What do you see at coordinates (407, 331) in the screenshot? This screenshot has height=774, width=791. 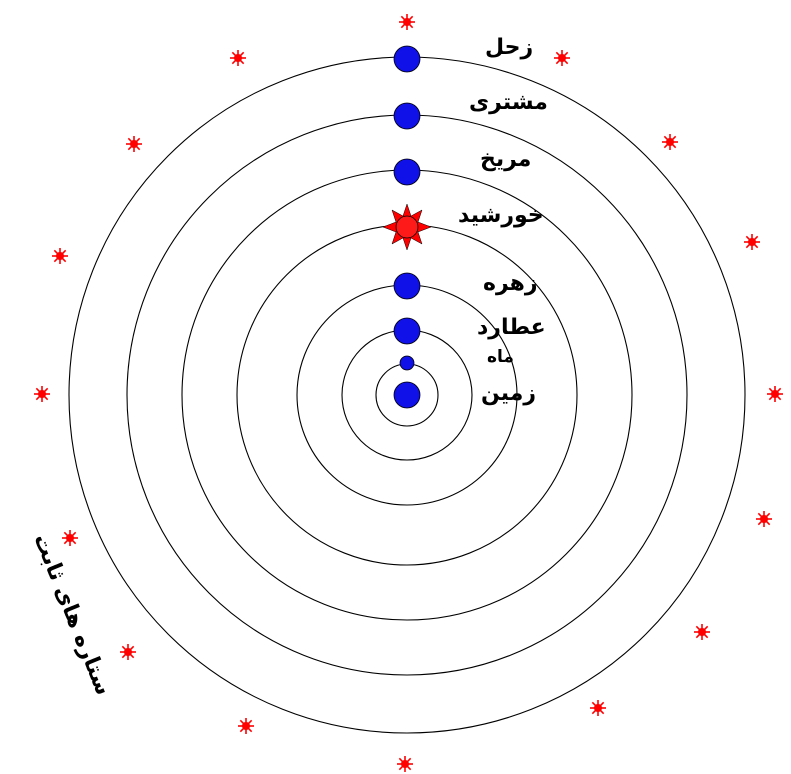 I see `mercury-planet` at bounding box center [407, 331].